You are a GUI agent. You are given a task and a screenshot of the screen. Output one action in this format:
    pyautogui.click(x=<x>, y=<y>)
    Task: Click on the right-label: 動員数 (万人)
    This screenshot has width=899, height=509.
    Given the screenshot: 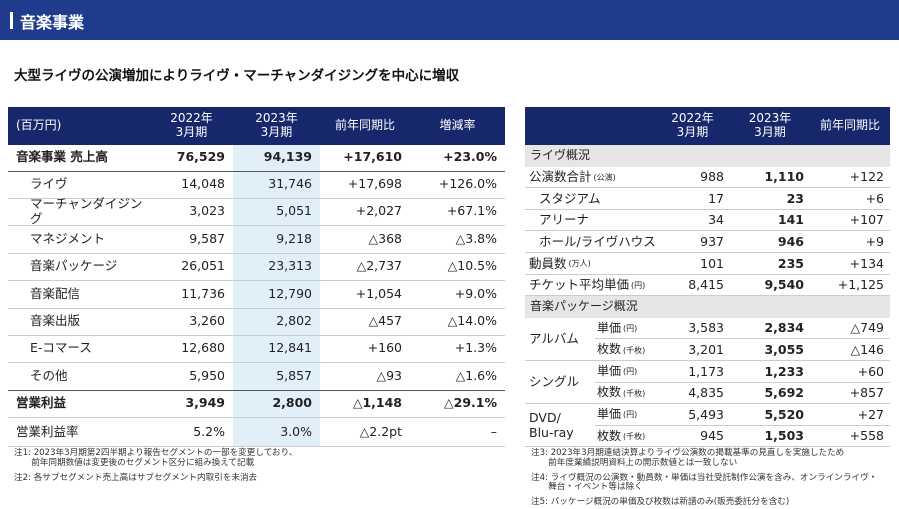 What is the action you would take?
    pyautogui.click(x=590, y=264)
    